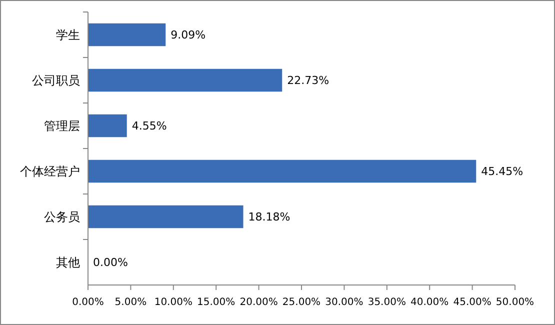 This screenshot has height=325, width=555. What do you see at coordinates (68, 35) in the screenshot?
I see `y-tick-label: 学生` at bounding box center [68, 35].